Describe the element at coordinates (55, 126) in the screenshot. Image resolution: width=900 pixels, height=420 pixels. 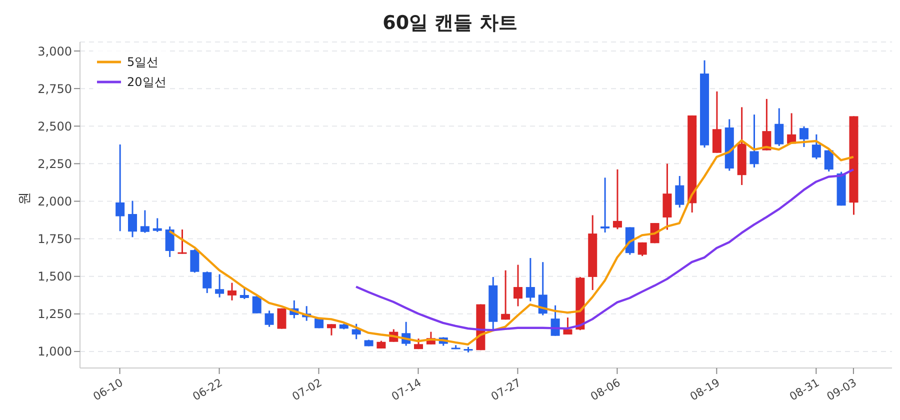
I see `y-tick-label: 2,500` at that location.